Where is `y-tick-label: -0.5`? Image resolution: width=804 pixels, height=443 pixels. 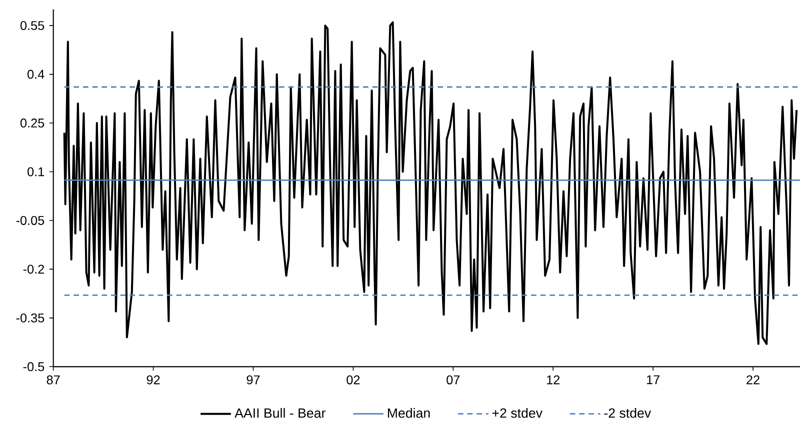 y-tick-label: -0.5 is located at coordinates (33, 367).